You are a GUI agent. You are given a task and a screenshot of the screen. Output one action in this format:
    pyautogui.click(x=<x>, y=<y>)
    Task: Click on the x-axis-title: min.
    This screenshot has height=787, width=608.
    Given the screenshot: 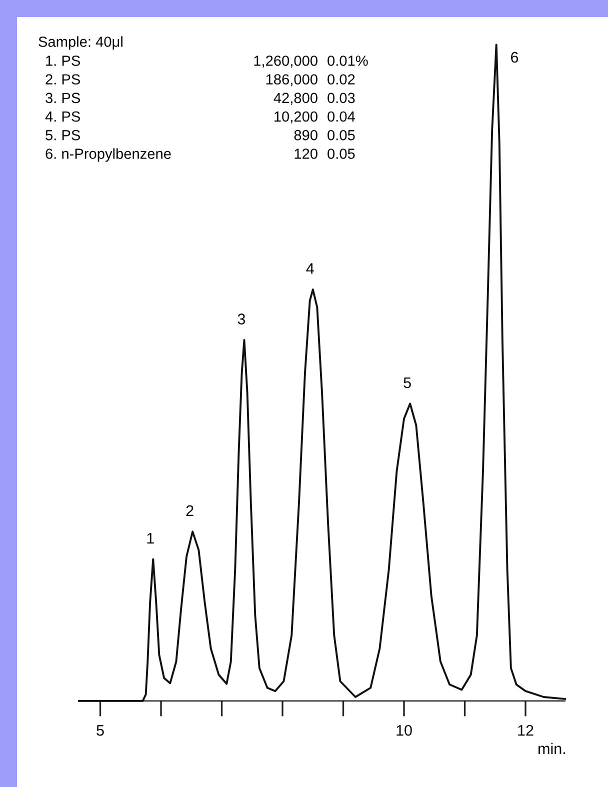 What is the action you would take?
    pyautogui.click(x=551, y=748)
    